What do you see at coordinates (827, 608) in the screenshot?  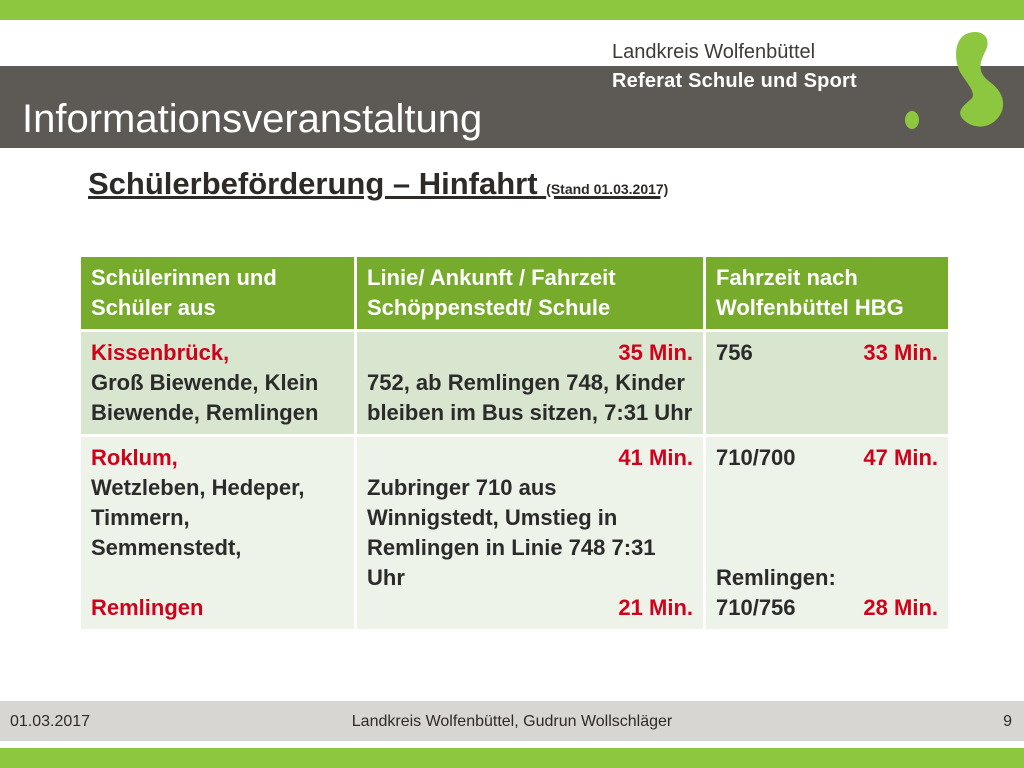 I see `hbg-extra-row: 710/756 28 Min.` at bounding box center [827, 608].